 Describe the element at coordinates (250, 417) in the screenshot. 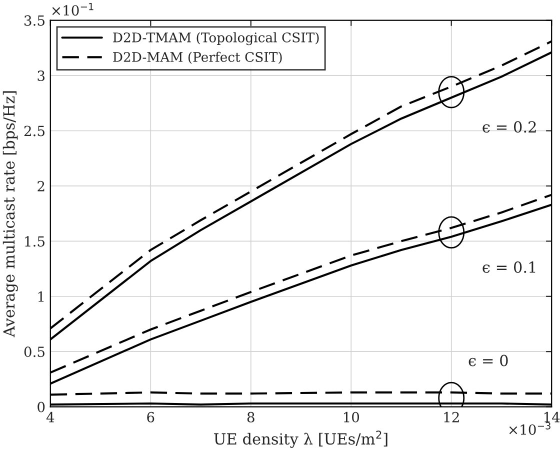

I see `x-tick-label: 8` at that location.